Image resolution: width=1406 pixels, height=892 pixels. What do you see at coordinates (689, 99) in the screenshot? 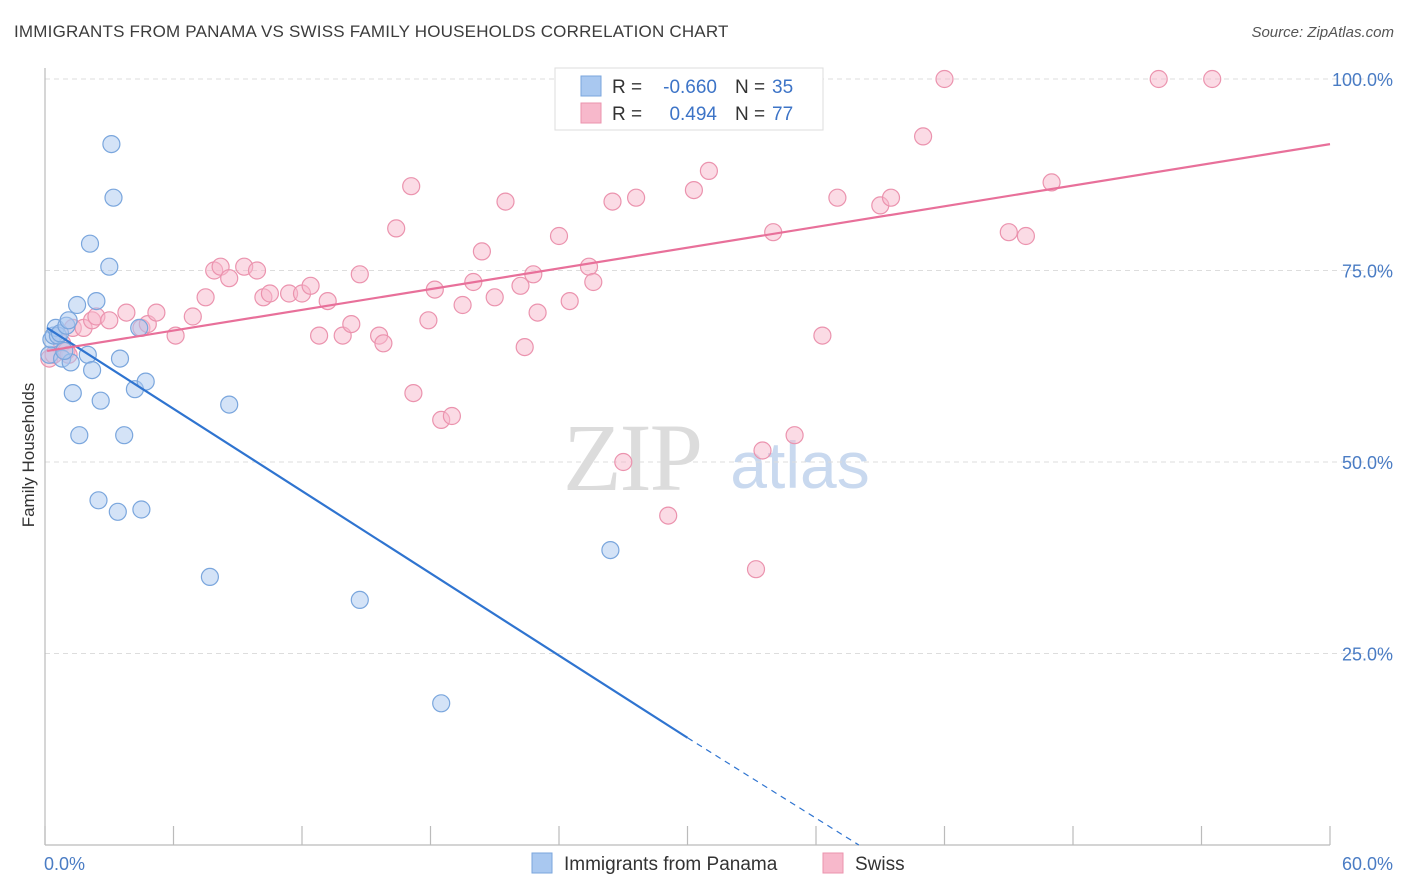
I see `stats-legend: R = -0.660 N = 35 R = 0.494 N = 77` at bounding box center [689, 99].